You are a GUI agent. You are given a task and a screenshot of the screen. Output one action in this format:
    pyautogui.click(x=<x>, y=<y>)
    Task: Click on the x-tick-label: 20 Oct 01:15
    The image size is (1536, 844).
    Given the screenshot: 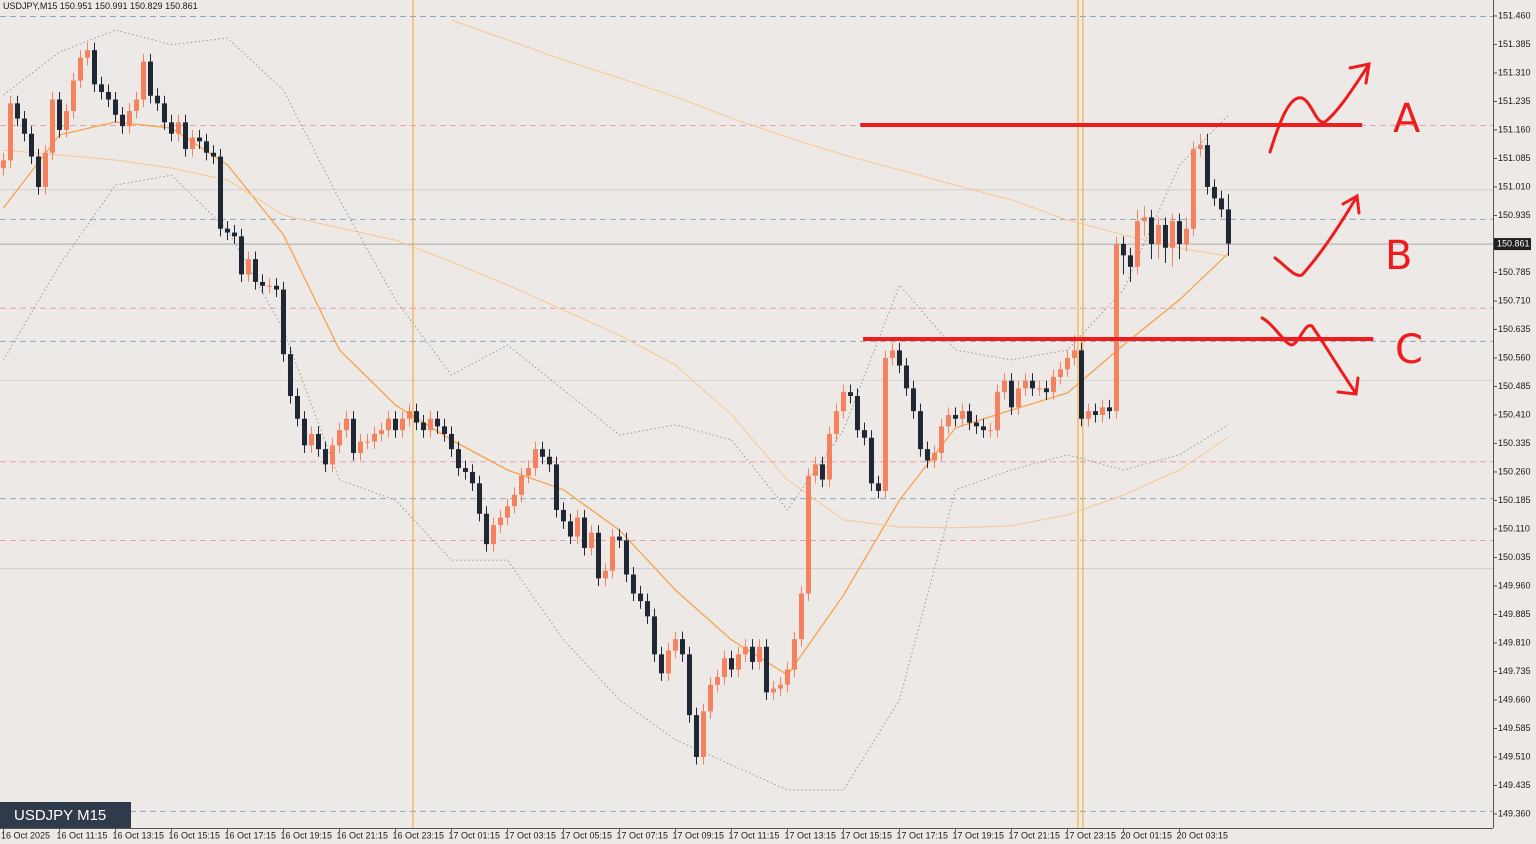 What is the action you would take?
    pyautogui.click(x=1146, y=835)
    